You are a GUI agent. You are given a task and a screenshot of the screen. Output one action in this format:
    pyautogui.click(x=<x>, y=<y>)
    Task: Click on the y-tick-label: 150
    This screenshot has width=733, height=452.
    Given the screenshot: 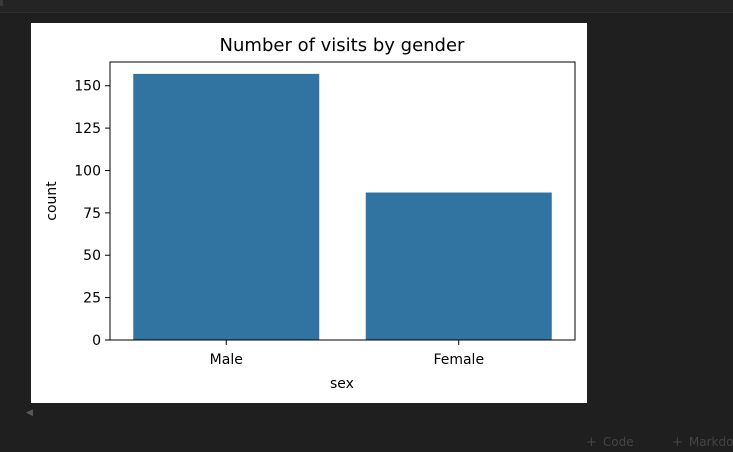 What is the action you would take?
    pyautogui.click(x=87, y=87)
    